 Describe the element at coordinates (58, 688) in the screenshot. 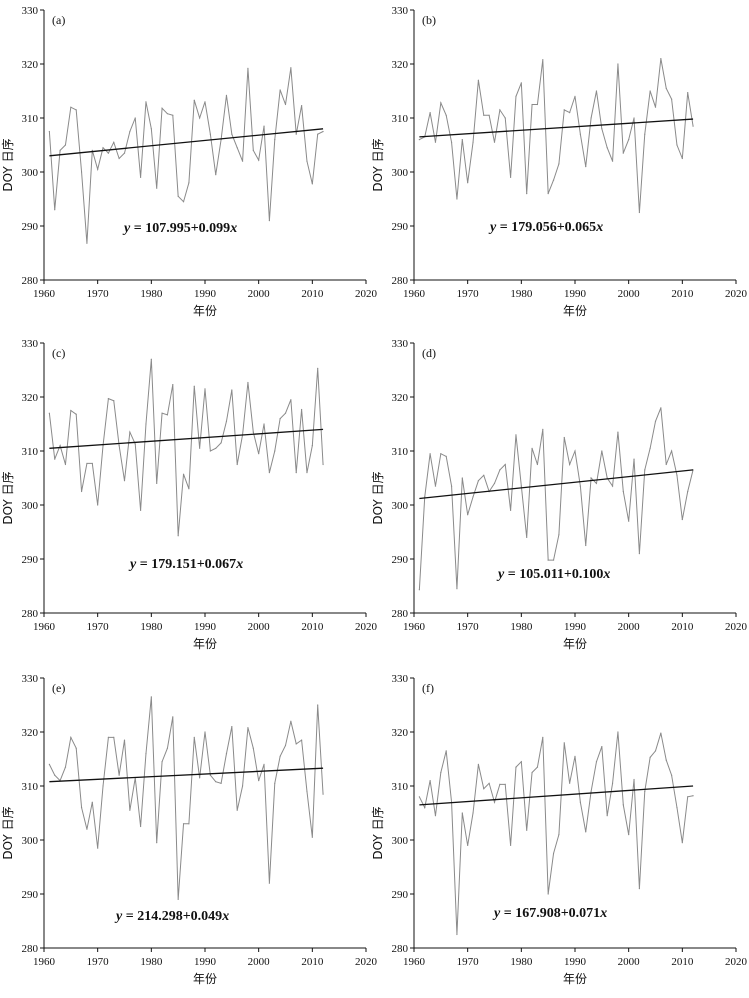

I see `panel-label: (e)` at that location.